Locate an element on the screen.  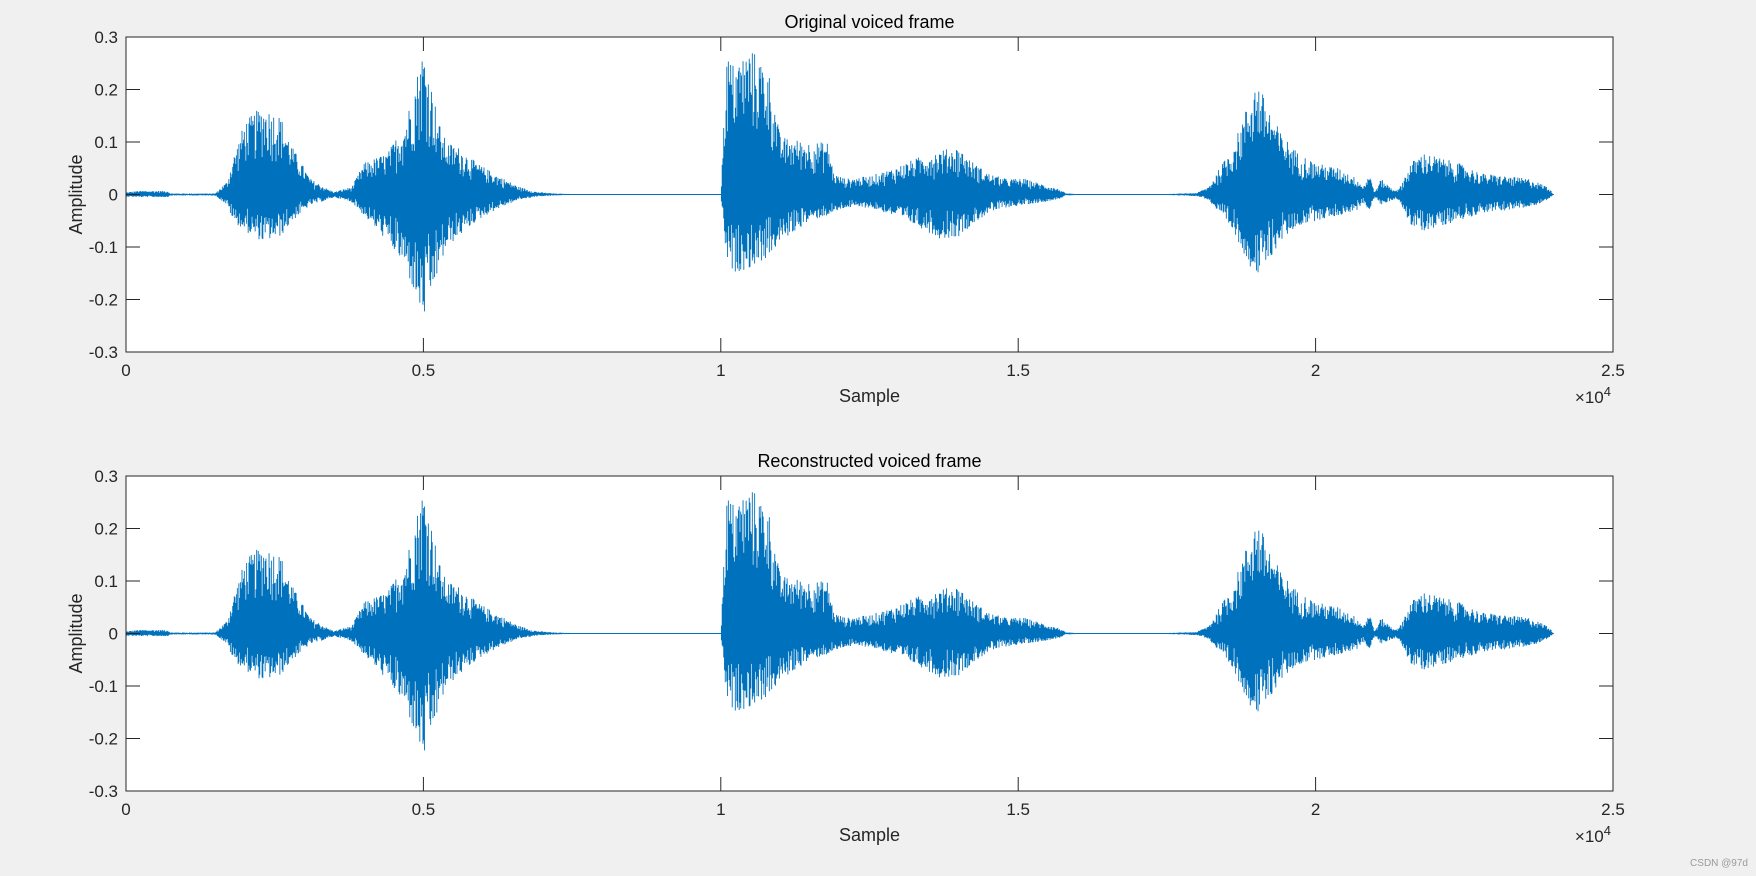
chart-title: Reconstructed voiced frame is located at coordinates (869, 461).